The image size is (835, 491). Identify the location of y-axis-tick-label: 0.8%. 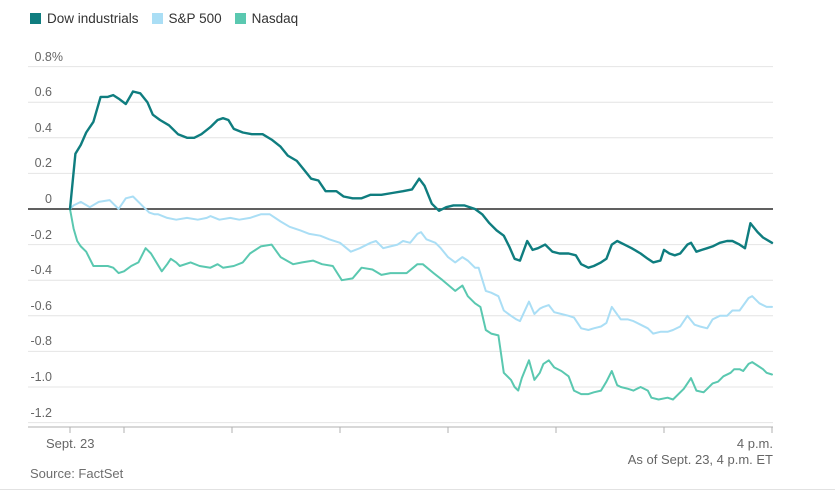
(49, 56).